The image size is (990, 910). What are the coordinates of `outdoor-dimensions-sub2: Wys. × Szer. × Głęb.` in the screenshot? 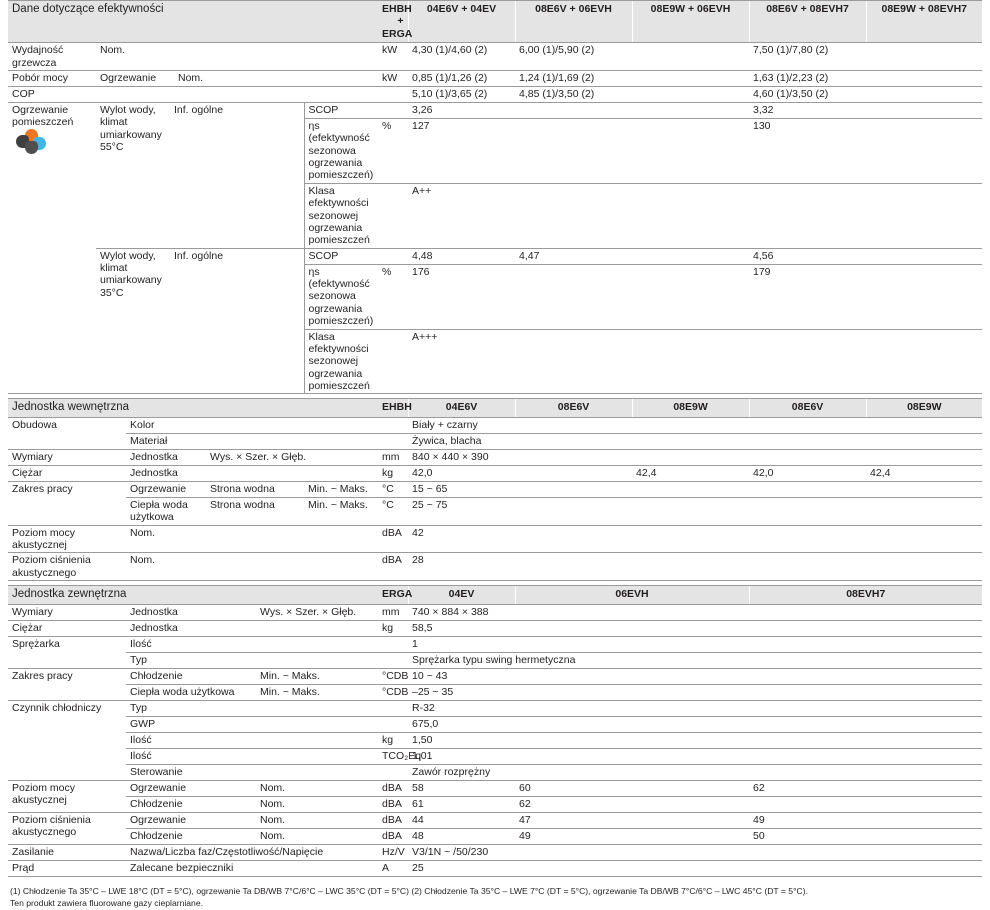 It's located at (317, 612).